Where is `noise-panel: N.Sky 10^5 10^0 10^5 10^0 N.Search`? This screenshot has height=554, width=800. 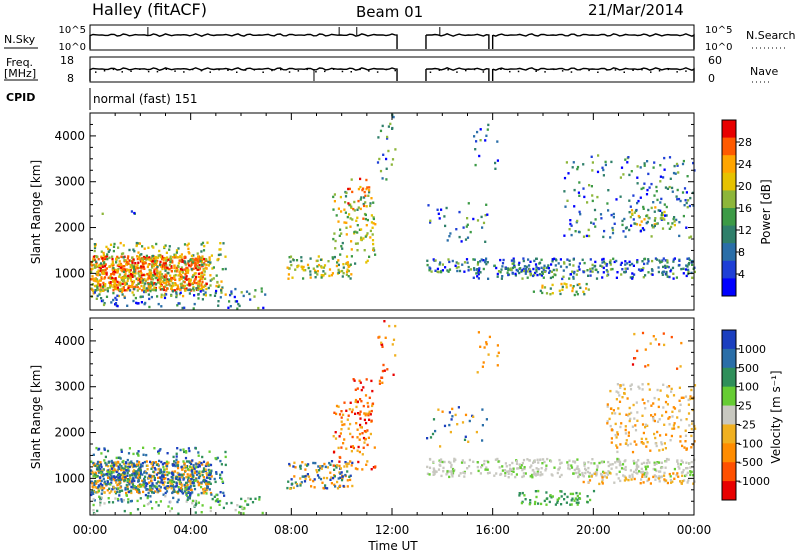
noise-panel: N.Sky 10^5 10^0 10^5 10^0 N.Search is located at coordinates (400, 38).